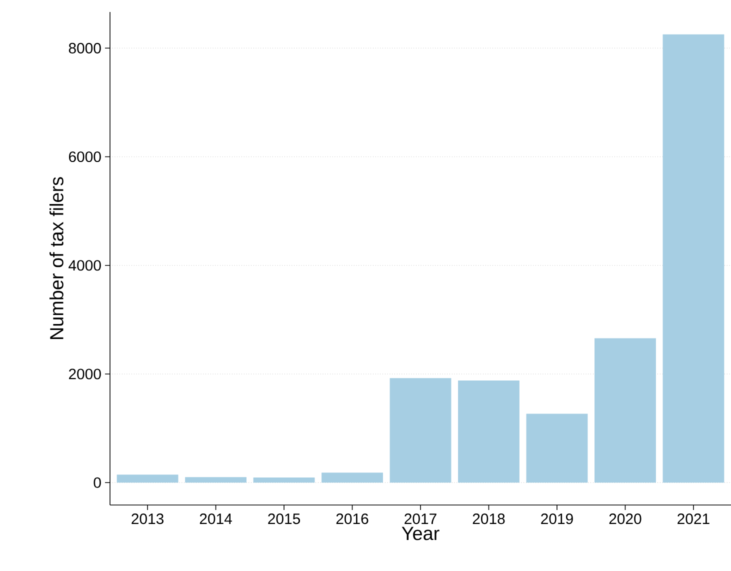 This screenshot has height=571, width=731. Describe the element at coordinates (57, 258) in the screenshot. I see `y-axis-title: Number of tax filers` at that location.